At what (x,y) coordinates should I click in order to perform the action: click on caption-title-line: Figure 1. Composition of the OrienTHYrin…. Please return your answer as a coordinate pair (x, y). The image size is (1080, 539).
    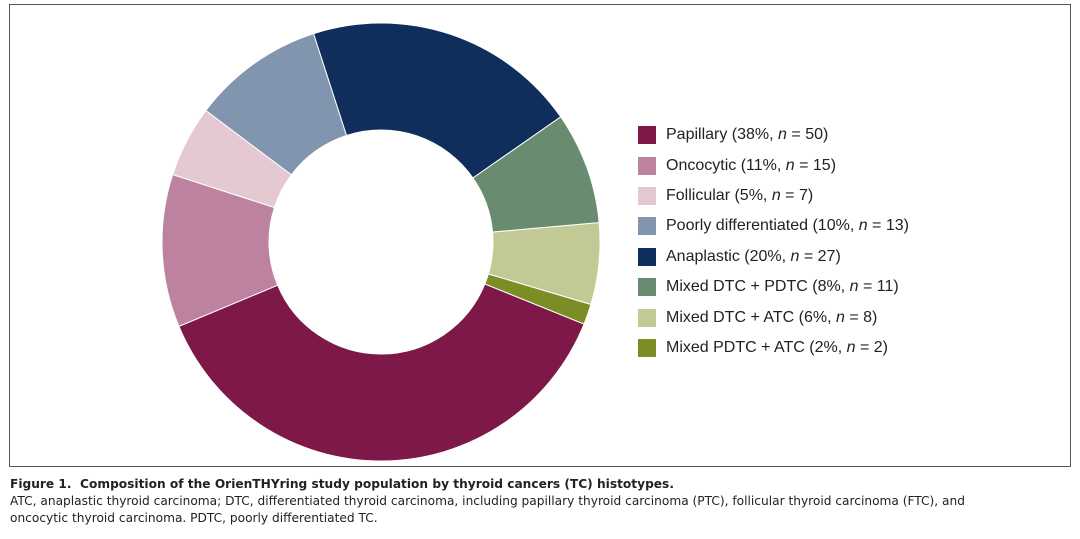
    Looking at the image, I should click on (541, 484).